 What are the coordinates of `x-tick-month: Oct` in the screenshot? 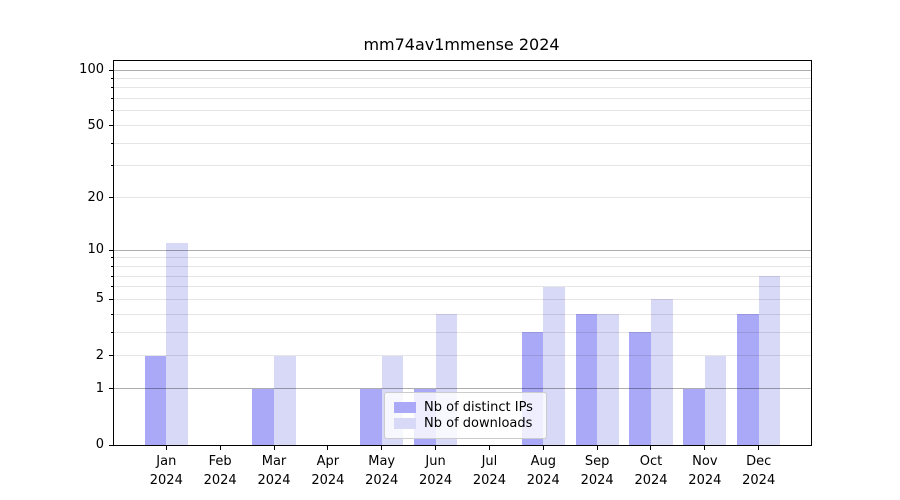 It's located at (651, 461).